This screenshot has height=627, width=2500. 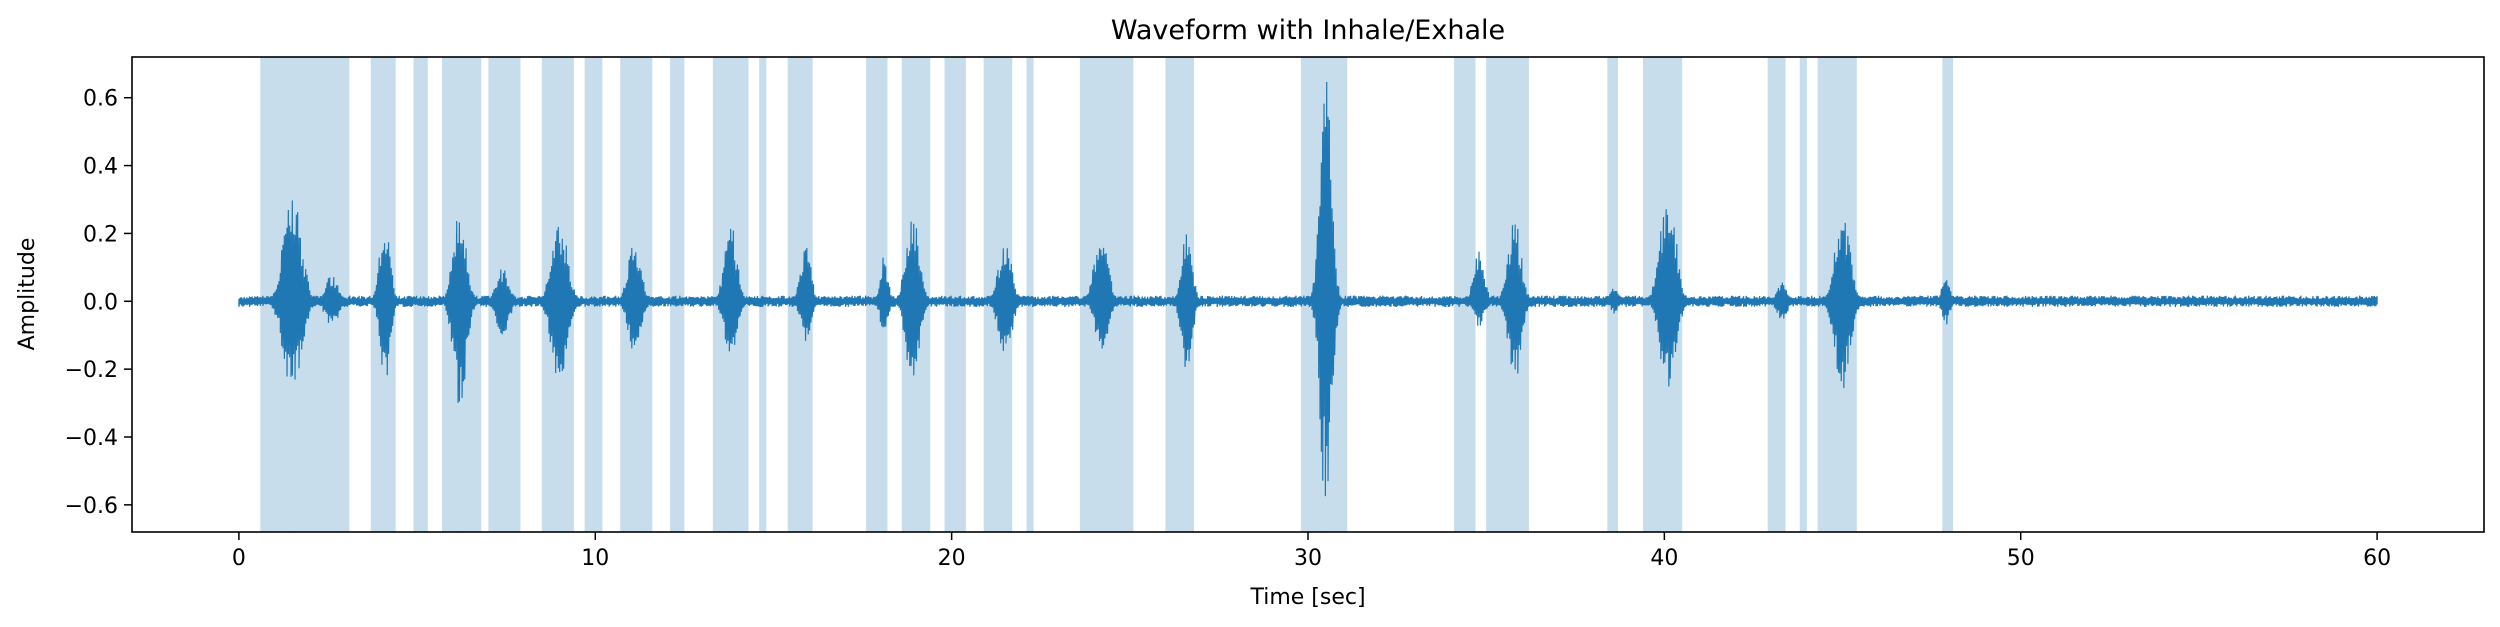 What do you see at coordinates (239, 558) in the screenshot?
I see `x-tick-label: 0` at bounding box center [239, 558].